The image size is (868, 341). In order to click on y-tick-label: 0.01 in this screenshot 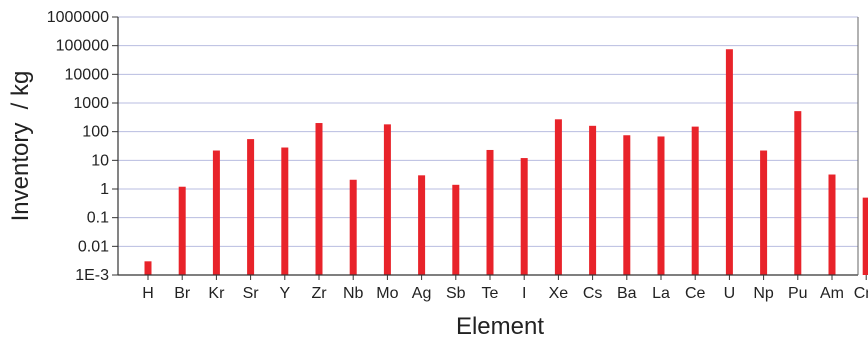, I will do `click(93, 246)`.